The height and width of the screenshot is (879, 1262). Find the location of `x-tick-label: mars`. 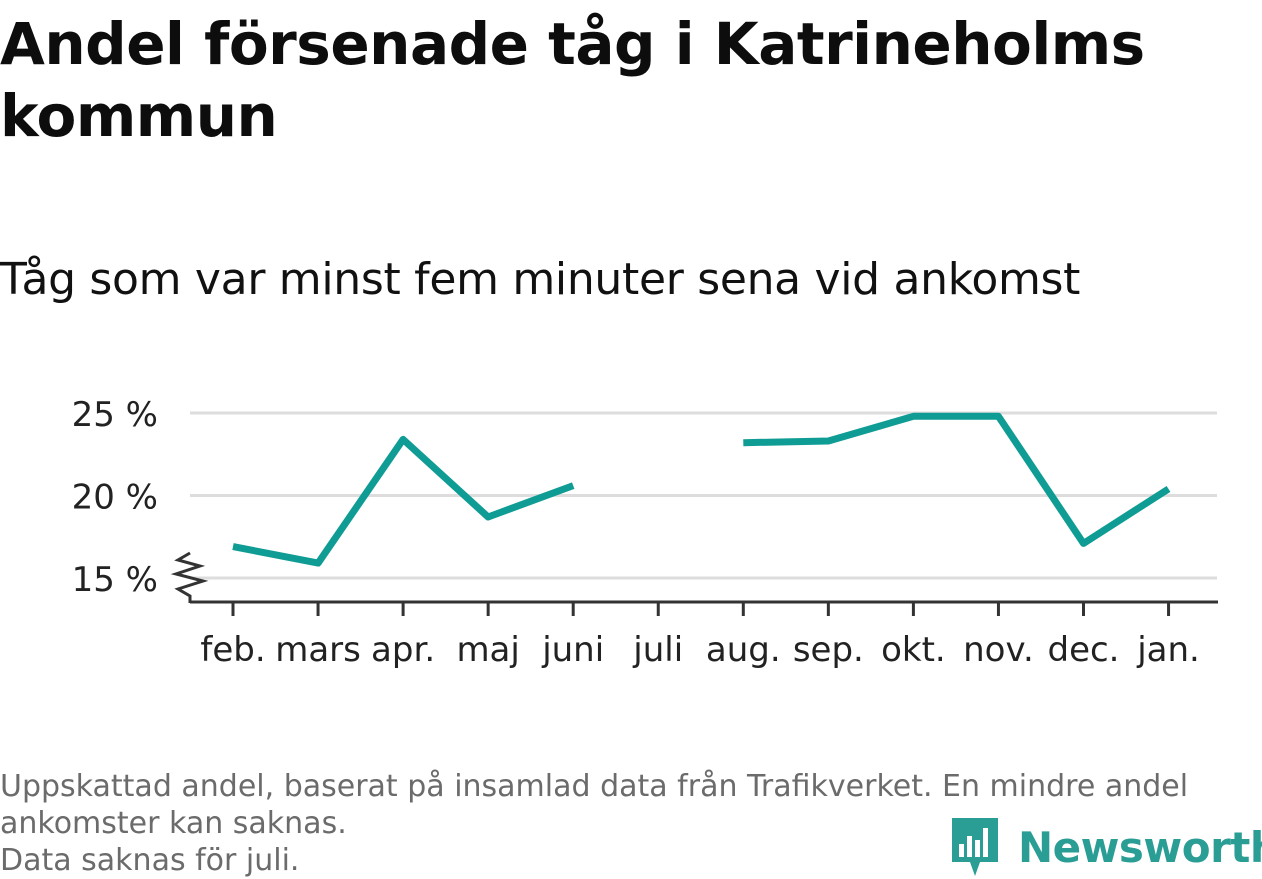

x-tick-label: mars is located at coordinates (318, 650).